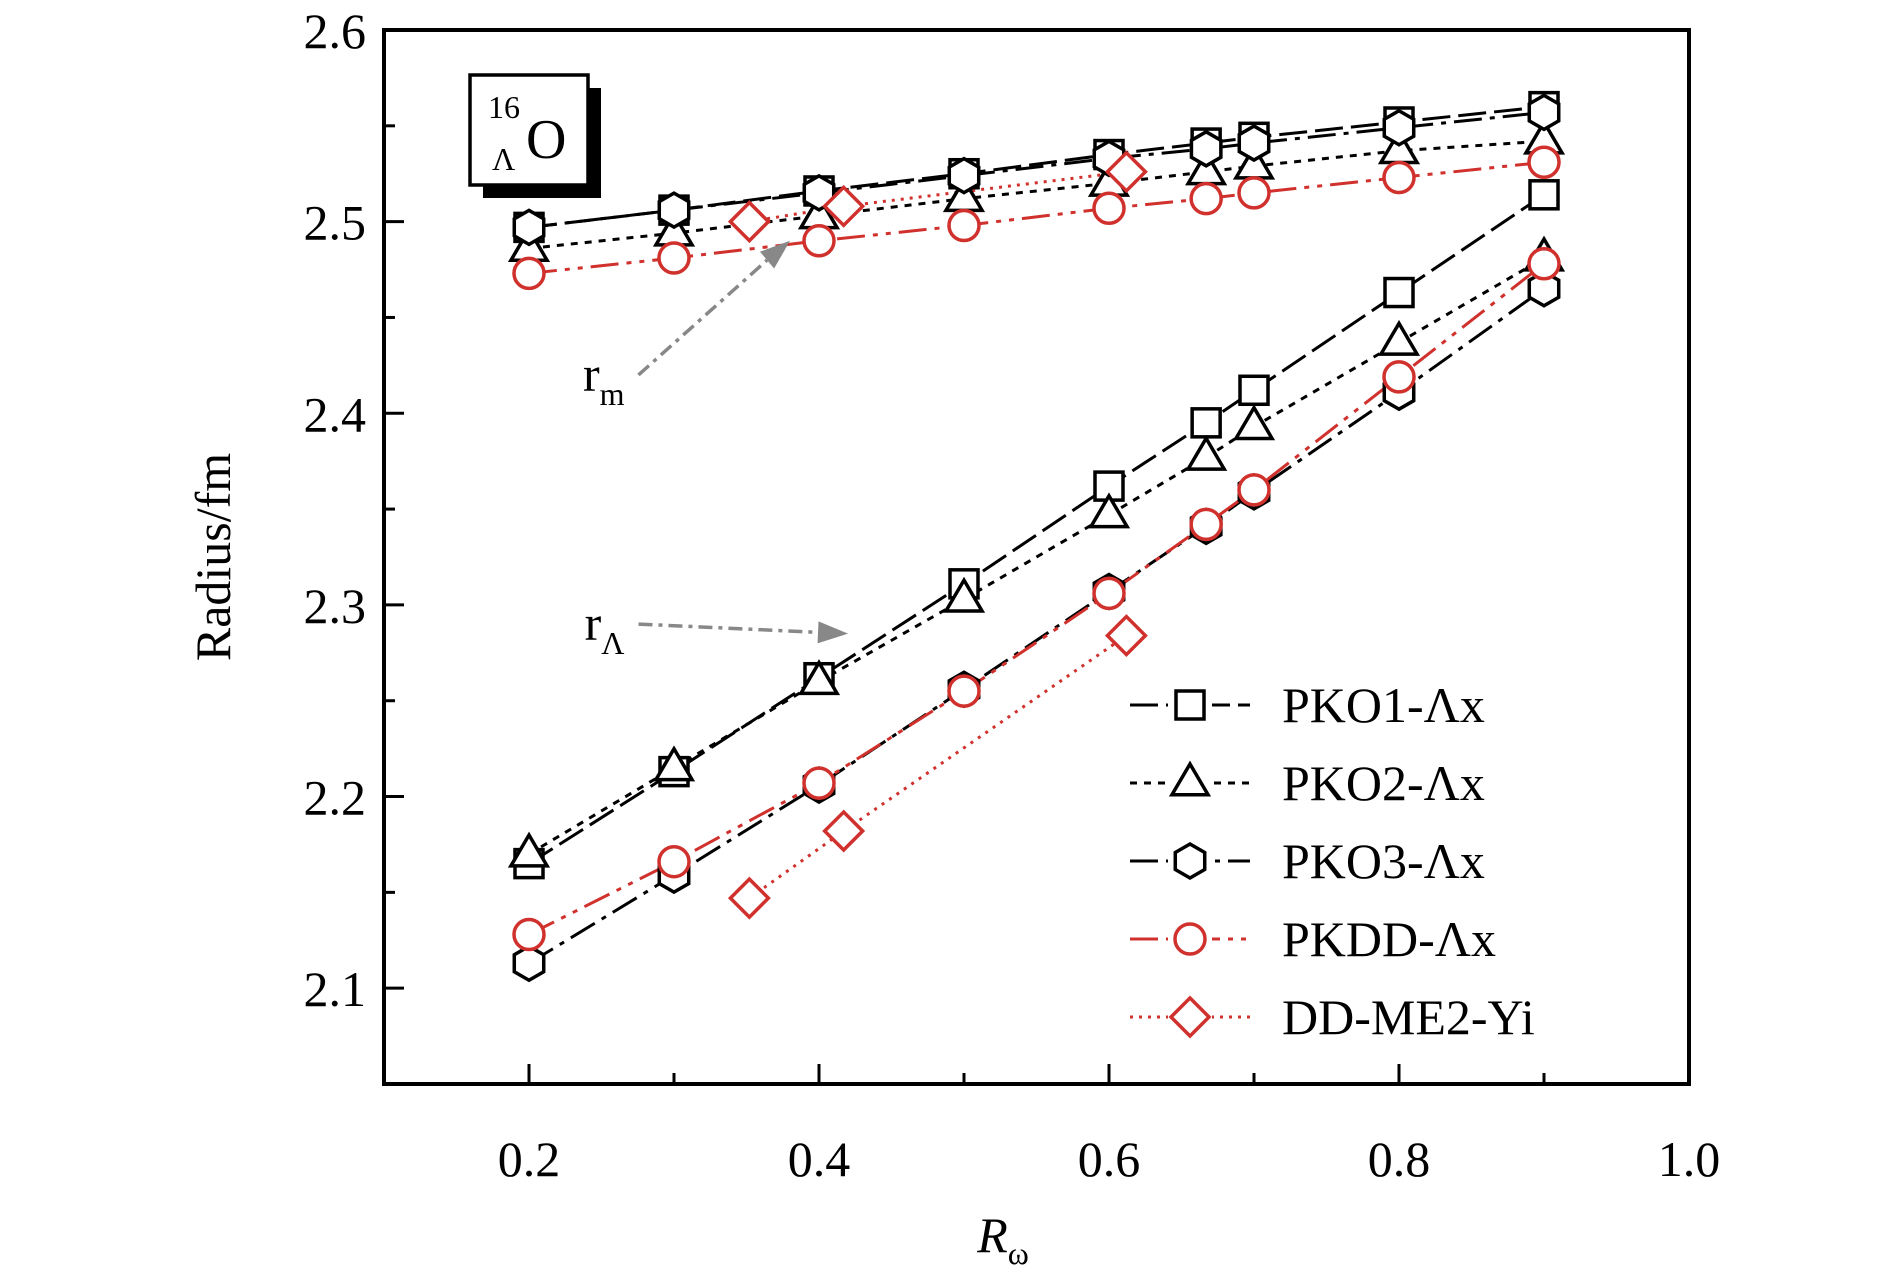 This screenshot has height=1275, width=1890. What do you see at coordinates (612, 394) in the screenshot?
I see `annotation-sub: m` at bounding box center [612, 394].